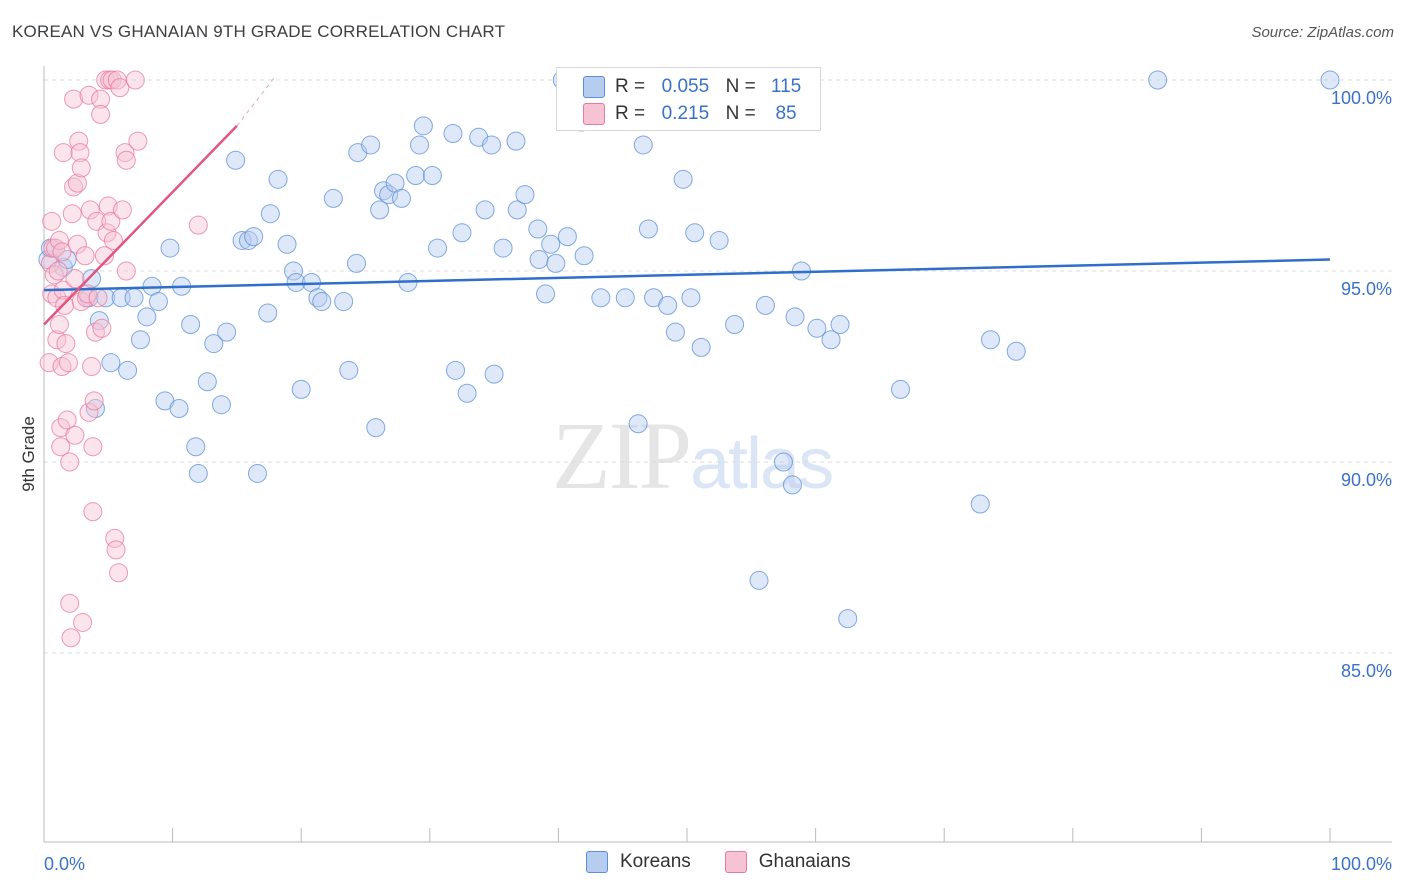  Describe the element at coordinates (1322, 32) in the screenshot. I see `source-label: Source: ZipAtlas.com` at that location.